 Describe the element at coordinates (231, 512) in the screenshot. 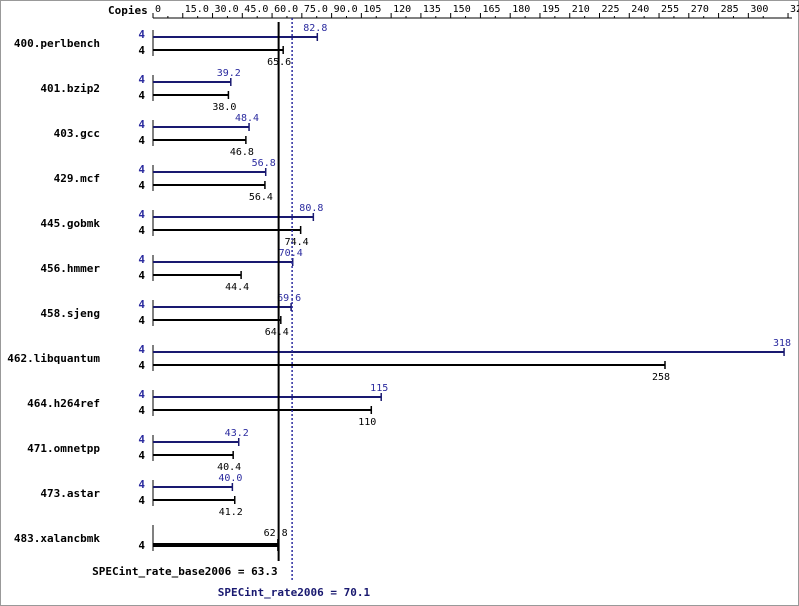

I see `value-label: 41.2` at that location.